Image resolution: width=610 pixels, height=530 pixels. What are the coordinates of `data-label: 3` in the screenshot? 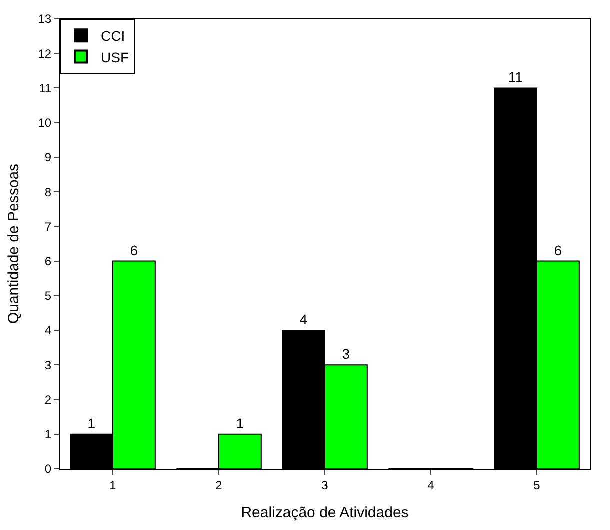 It's located at (346, 354).